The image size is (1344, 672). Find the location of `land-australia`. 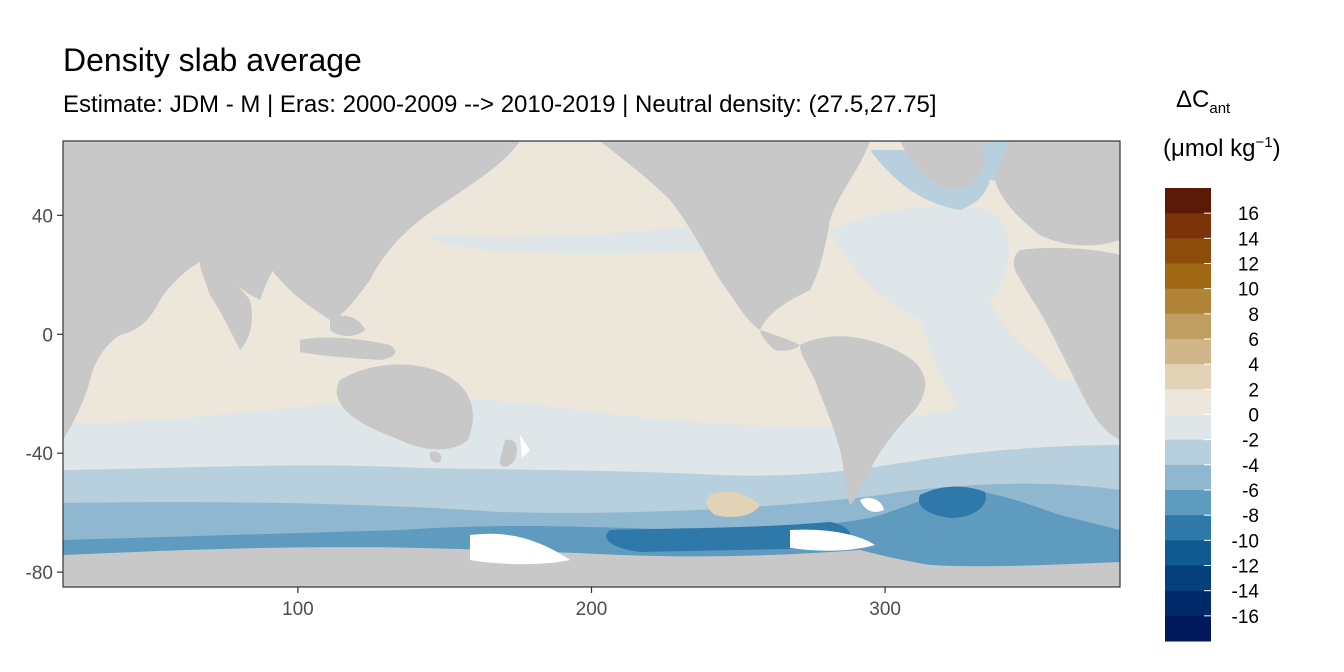

land-australia is located at coordinates (404, 407).